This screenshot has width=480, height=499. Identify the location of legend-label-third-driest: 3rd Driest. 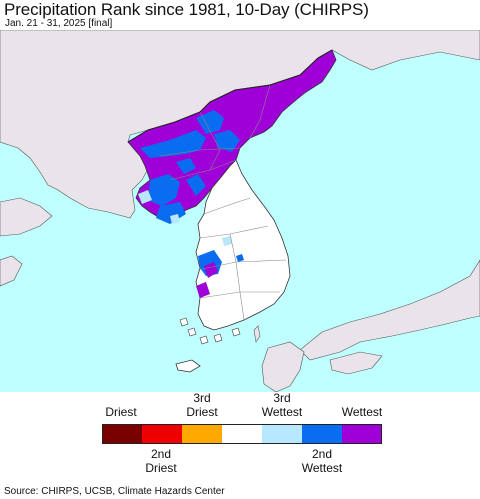
(202, 405).